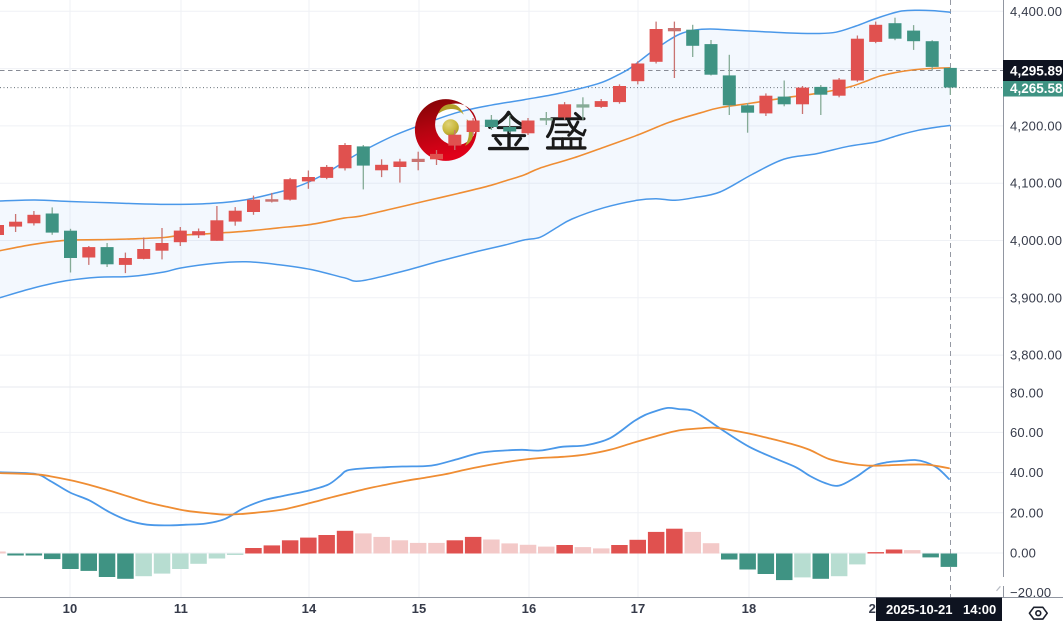 The width and height of the screenshot is (1063, 621). What do you see at coordinates (1036, 11) in the screenshot?
I see `svg-text: 4,400.00` at bounding box center [1036, 11].